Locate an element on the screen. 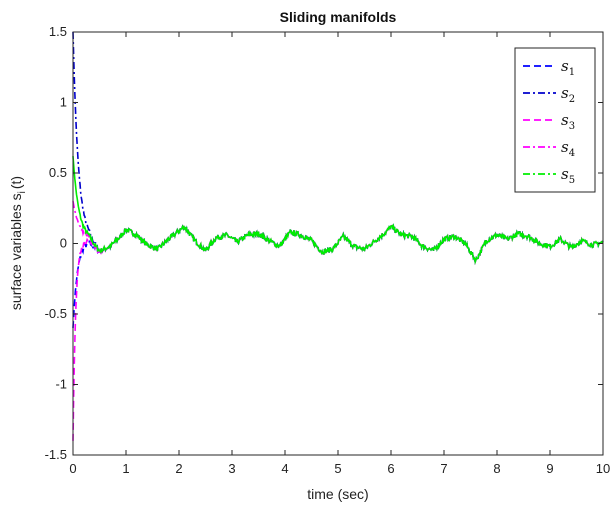 Image resolution: width=614 pixels, height=506 pixels. x-tick-label: 1 is located at coordinates (125, 468).